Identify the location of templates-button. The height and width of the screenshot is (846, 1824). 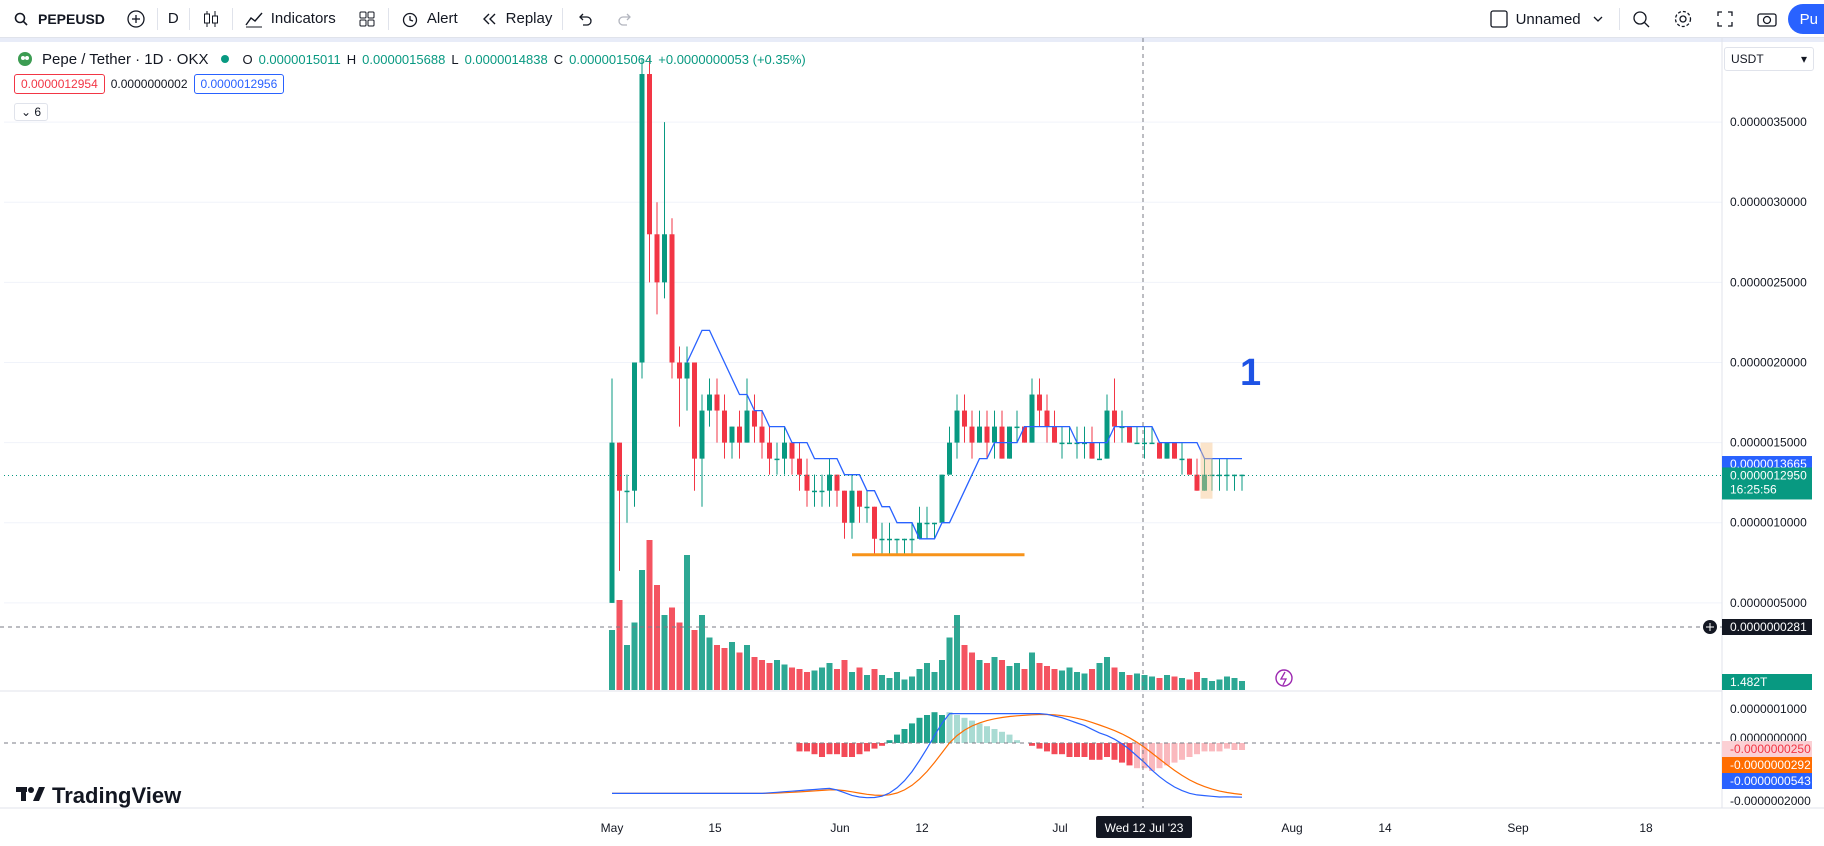
(367, 19).